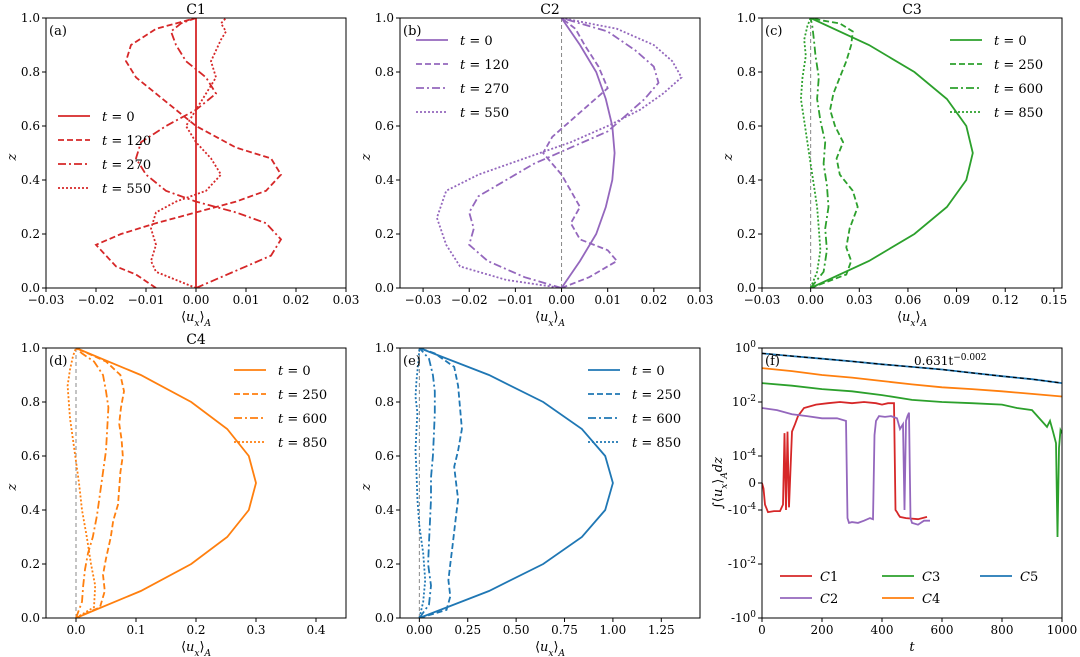  I want to click on x-axis-label: t, so click(912, 647).